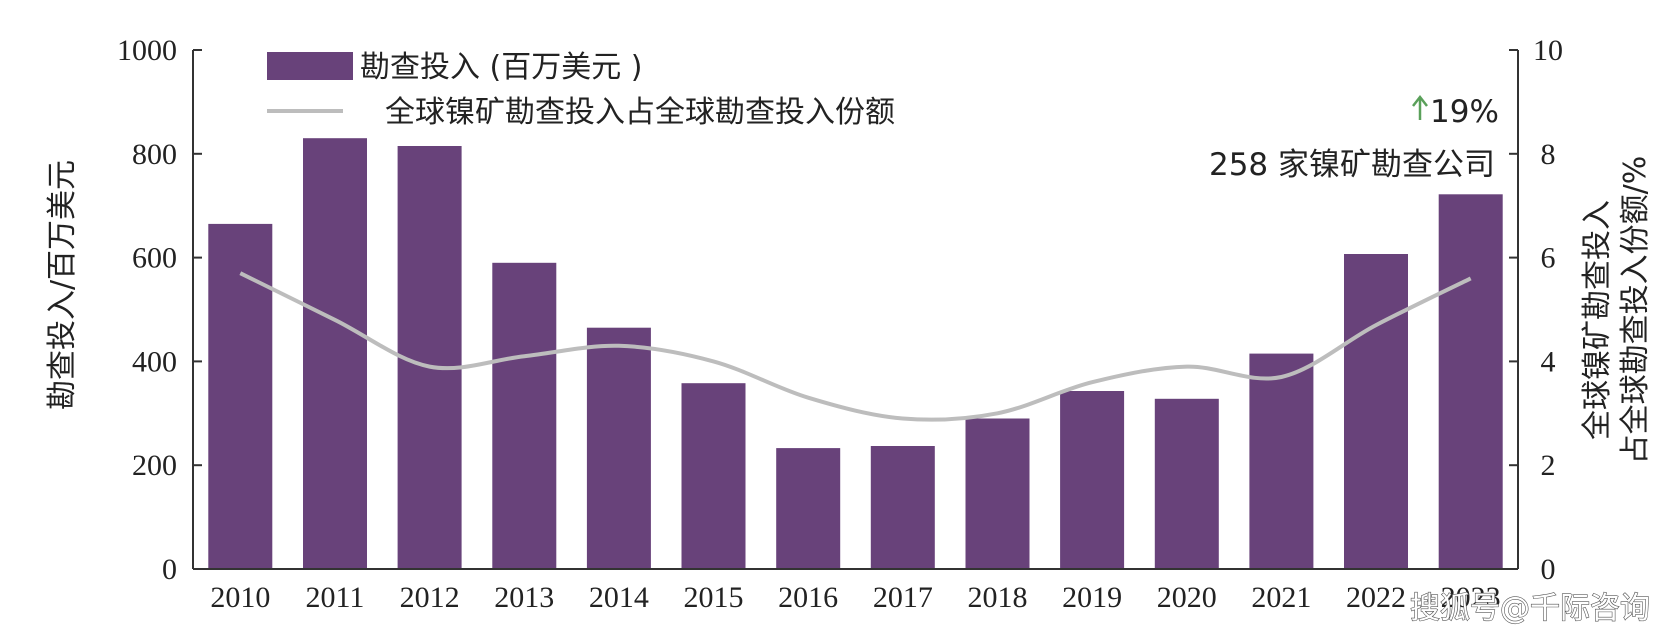  What do you see at coordinates (1092, 480) in the screenshot?
I see `bar-2019` at bounding box center [1092, 480].